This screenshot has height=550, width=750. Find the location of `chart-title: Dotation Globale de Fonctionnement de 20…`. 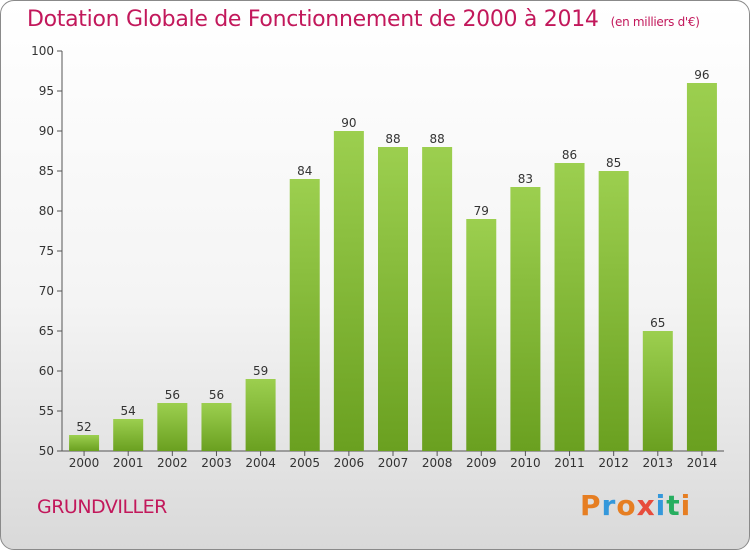

chart-title: Dotation Globale de Fonctionnement de 20… is located at coordinates (363, 19).